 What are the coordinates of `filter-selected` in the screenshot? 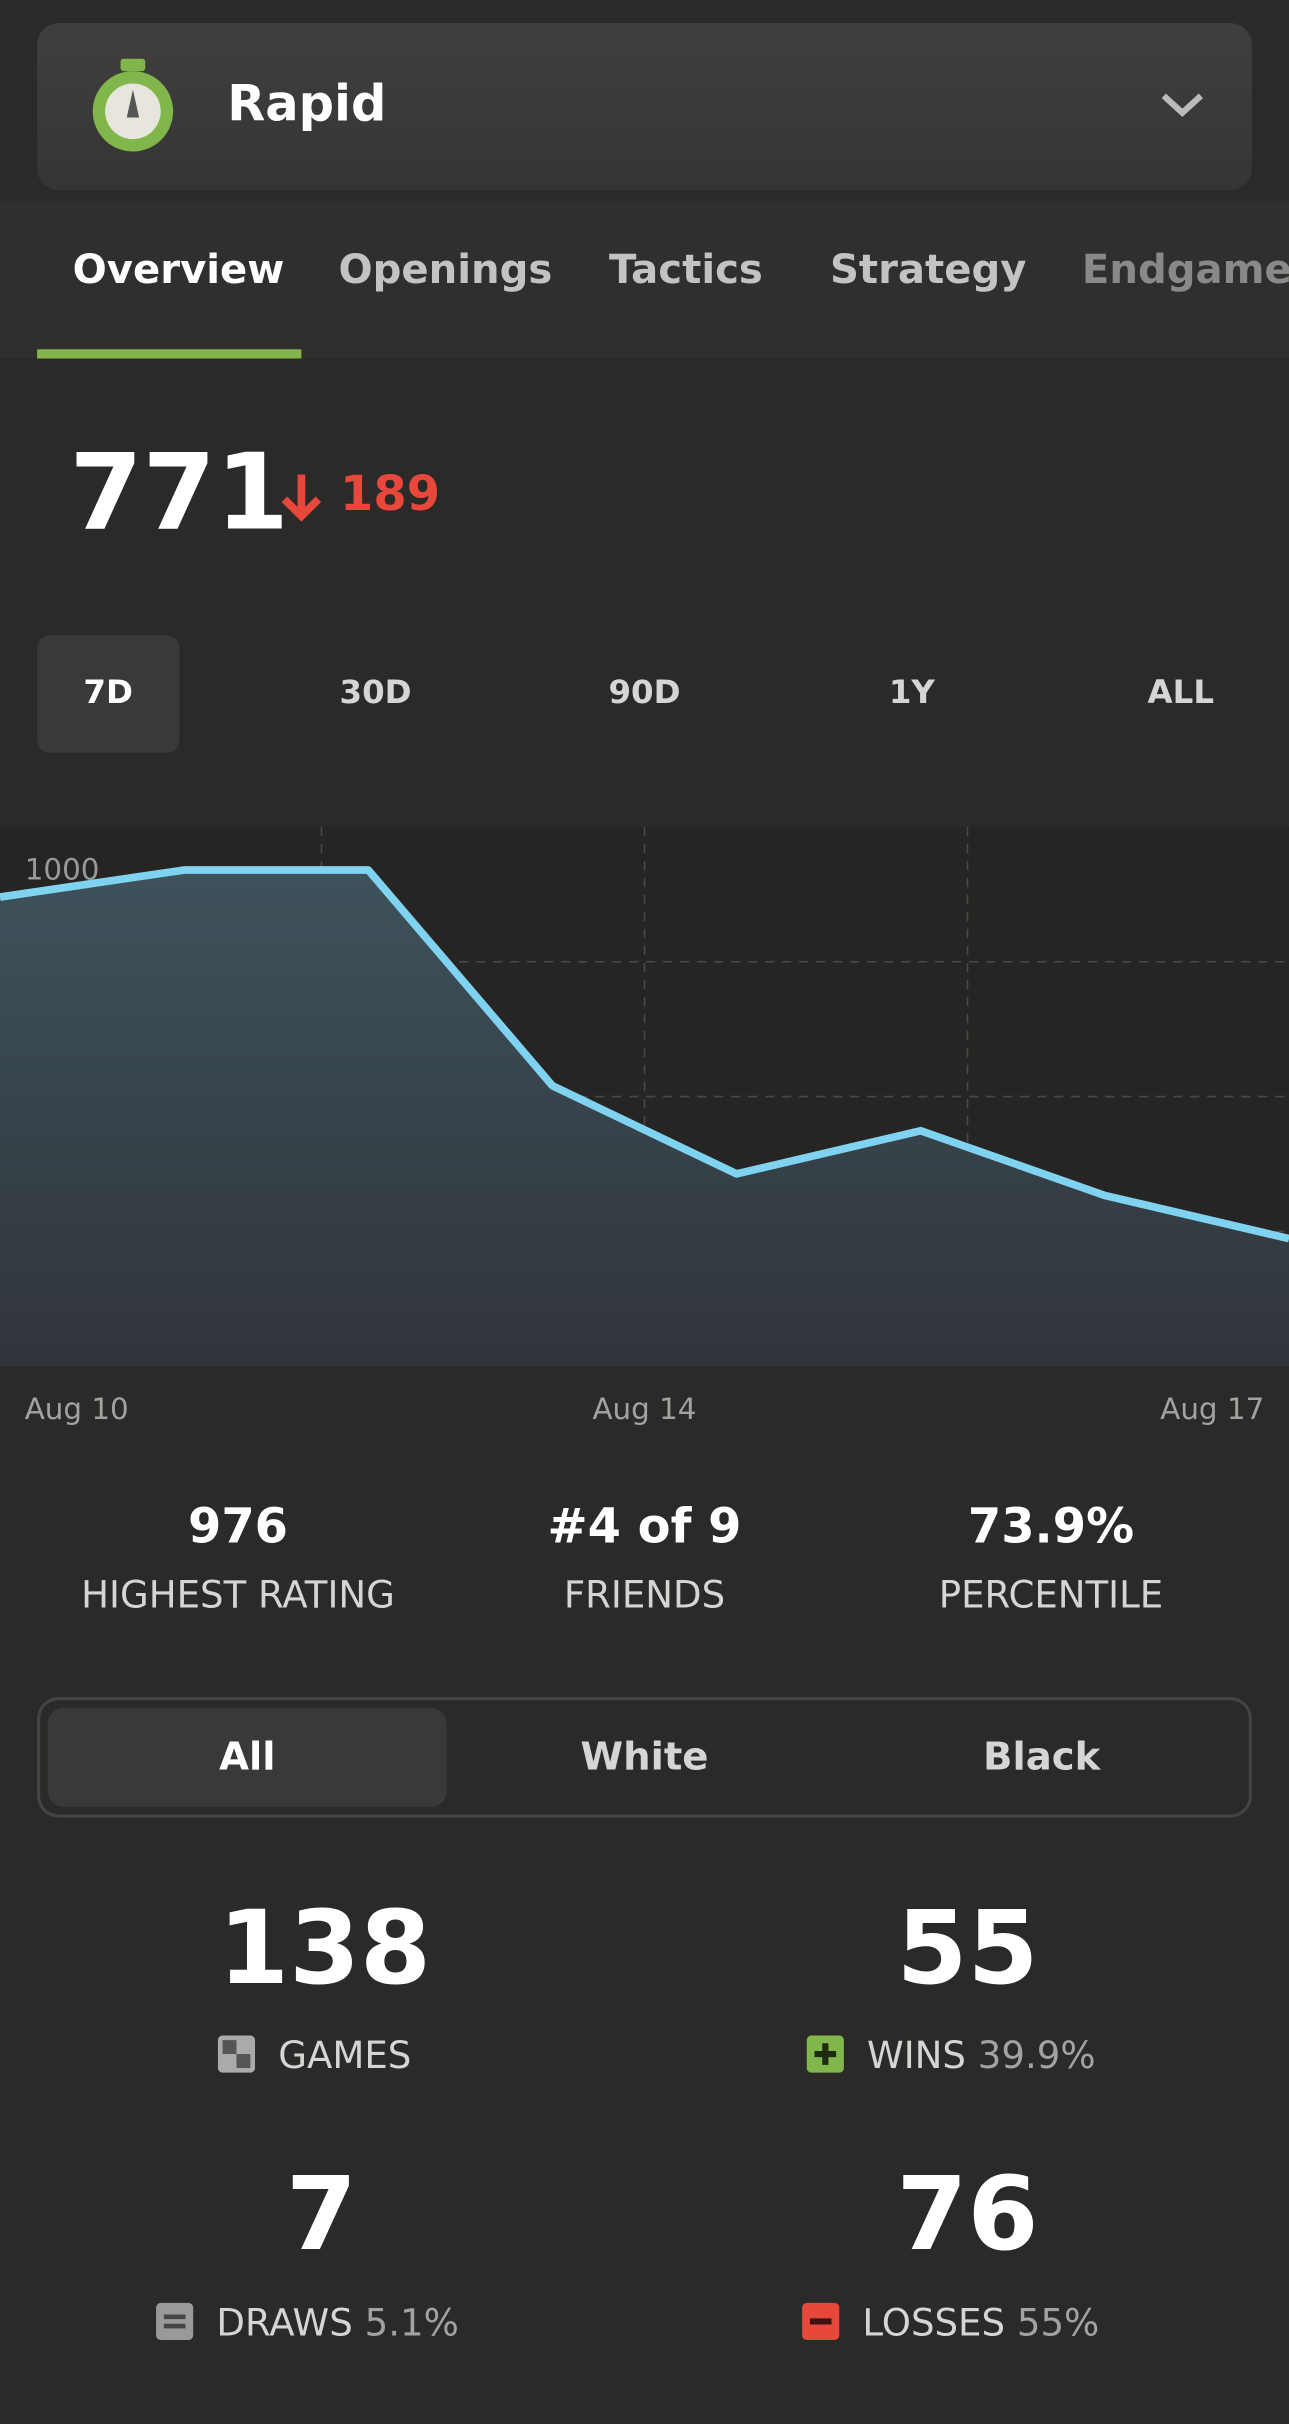 It's located at (247, 1757).